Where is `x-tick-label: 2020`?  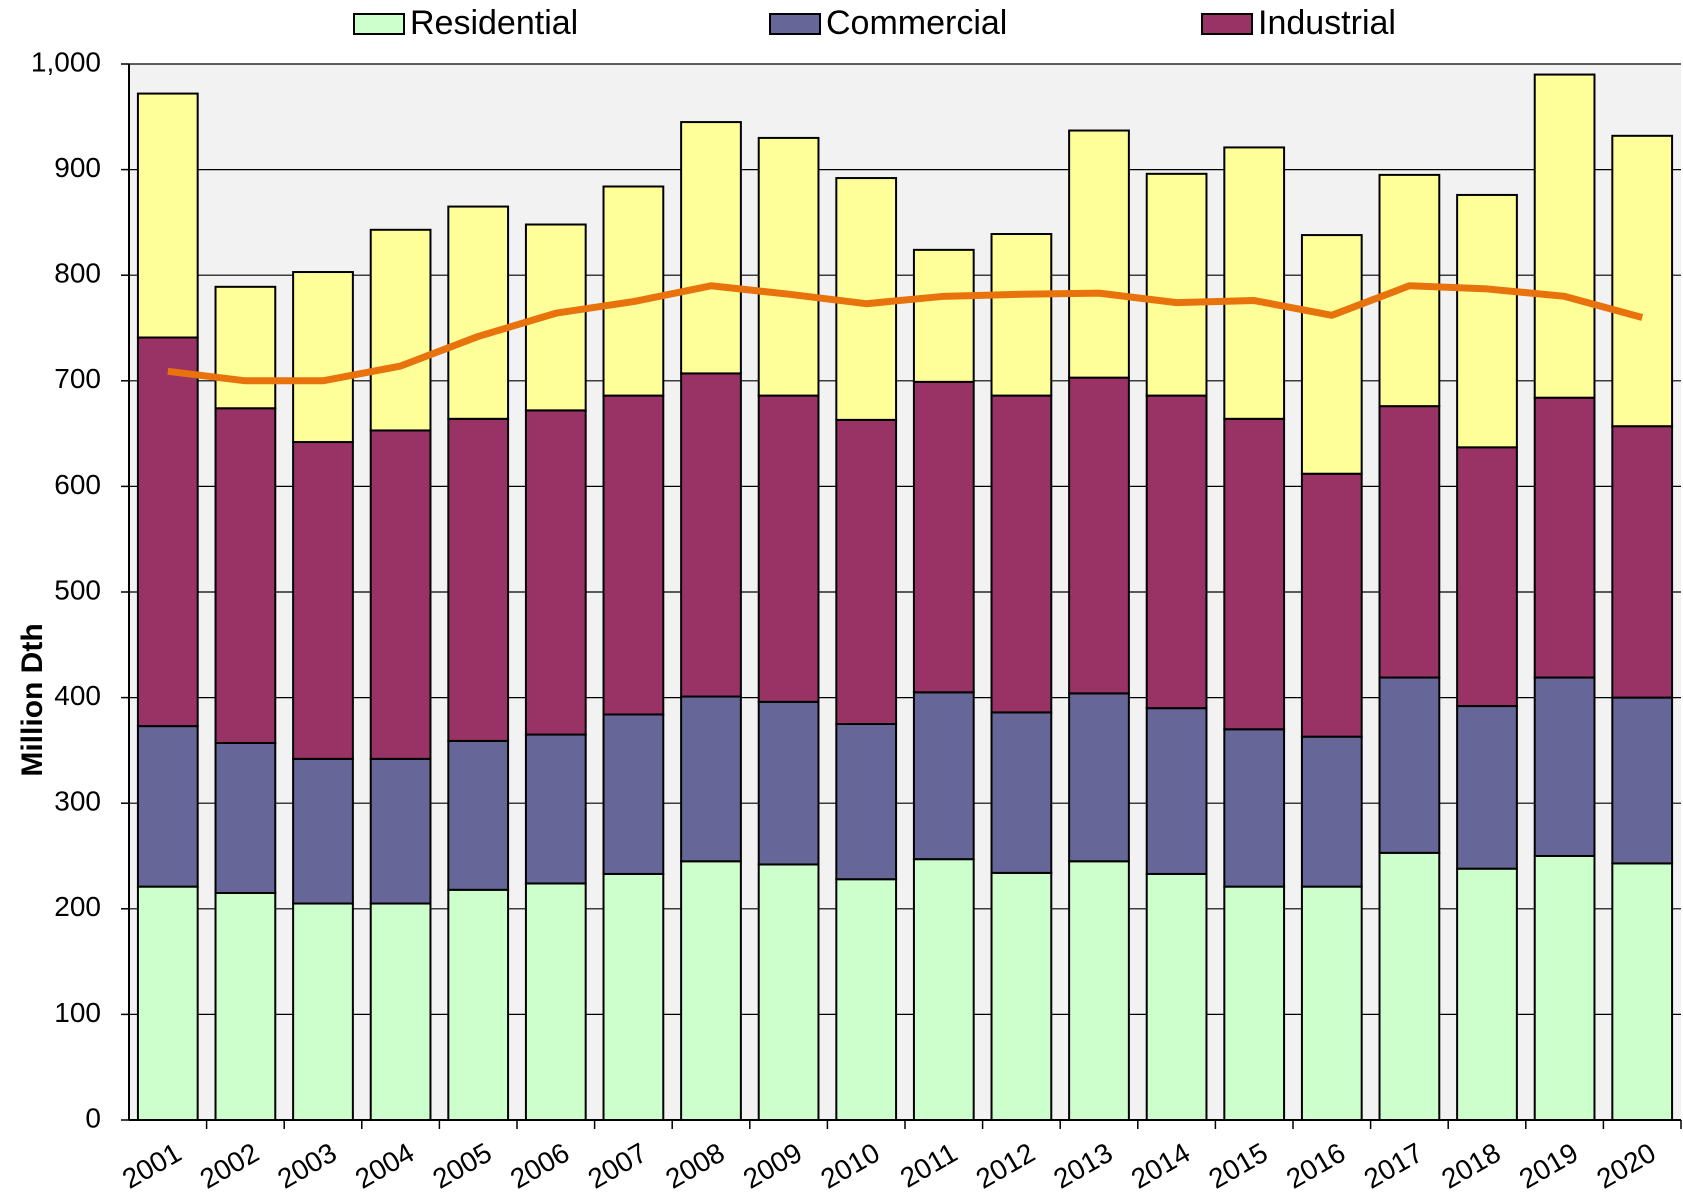 x-tick-label: 2020 is located at coordinates (1625, 1166).